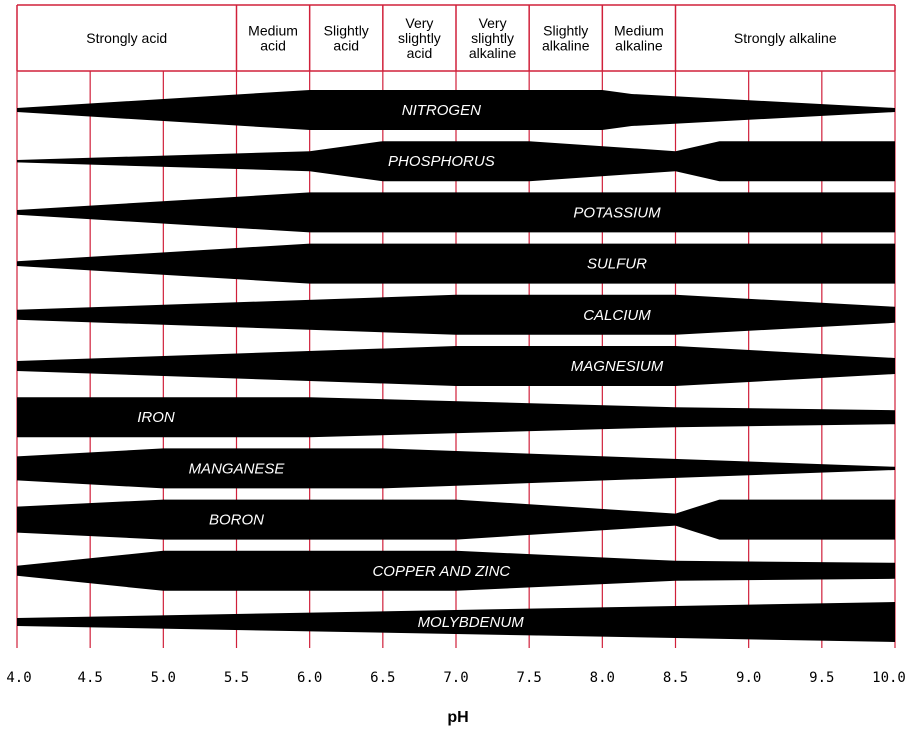  Describe the element at coordinates (566, 38) in the screenshot. I see `range-label-5: Slightly alkaline` at that location.